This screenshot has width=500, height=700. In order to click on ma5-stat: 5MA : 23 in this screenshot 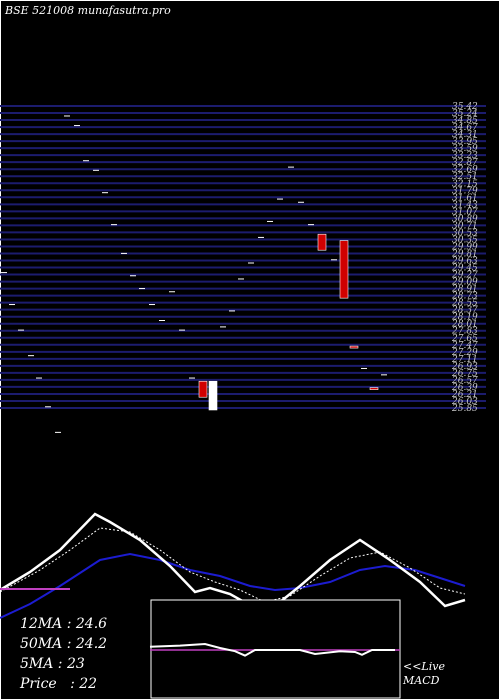, I will do `click(52, 664)`.